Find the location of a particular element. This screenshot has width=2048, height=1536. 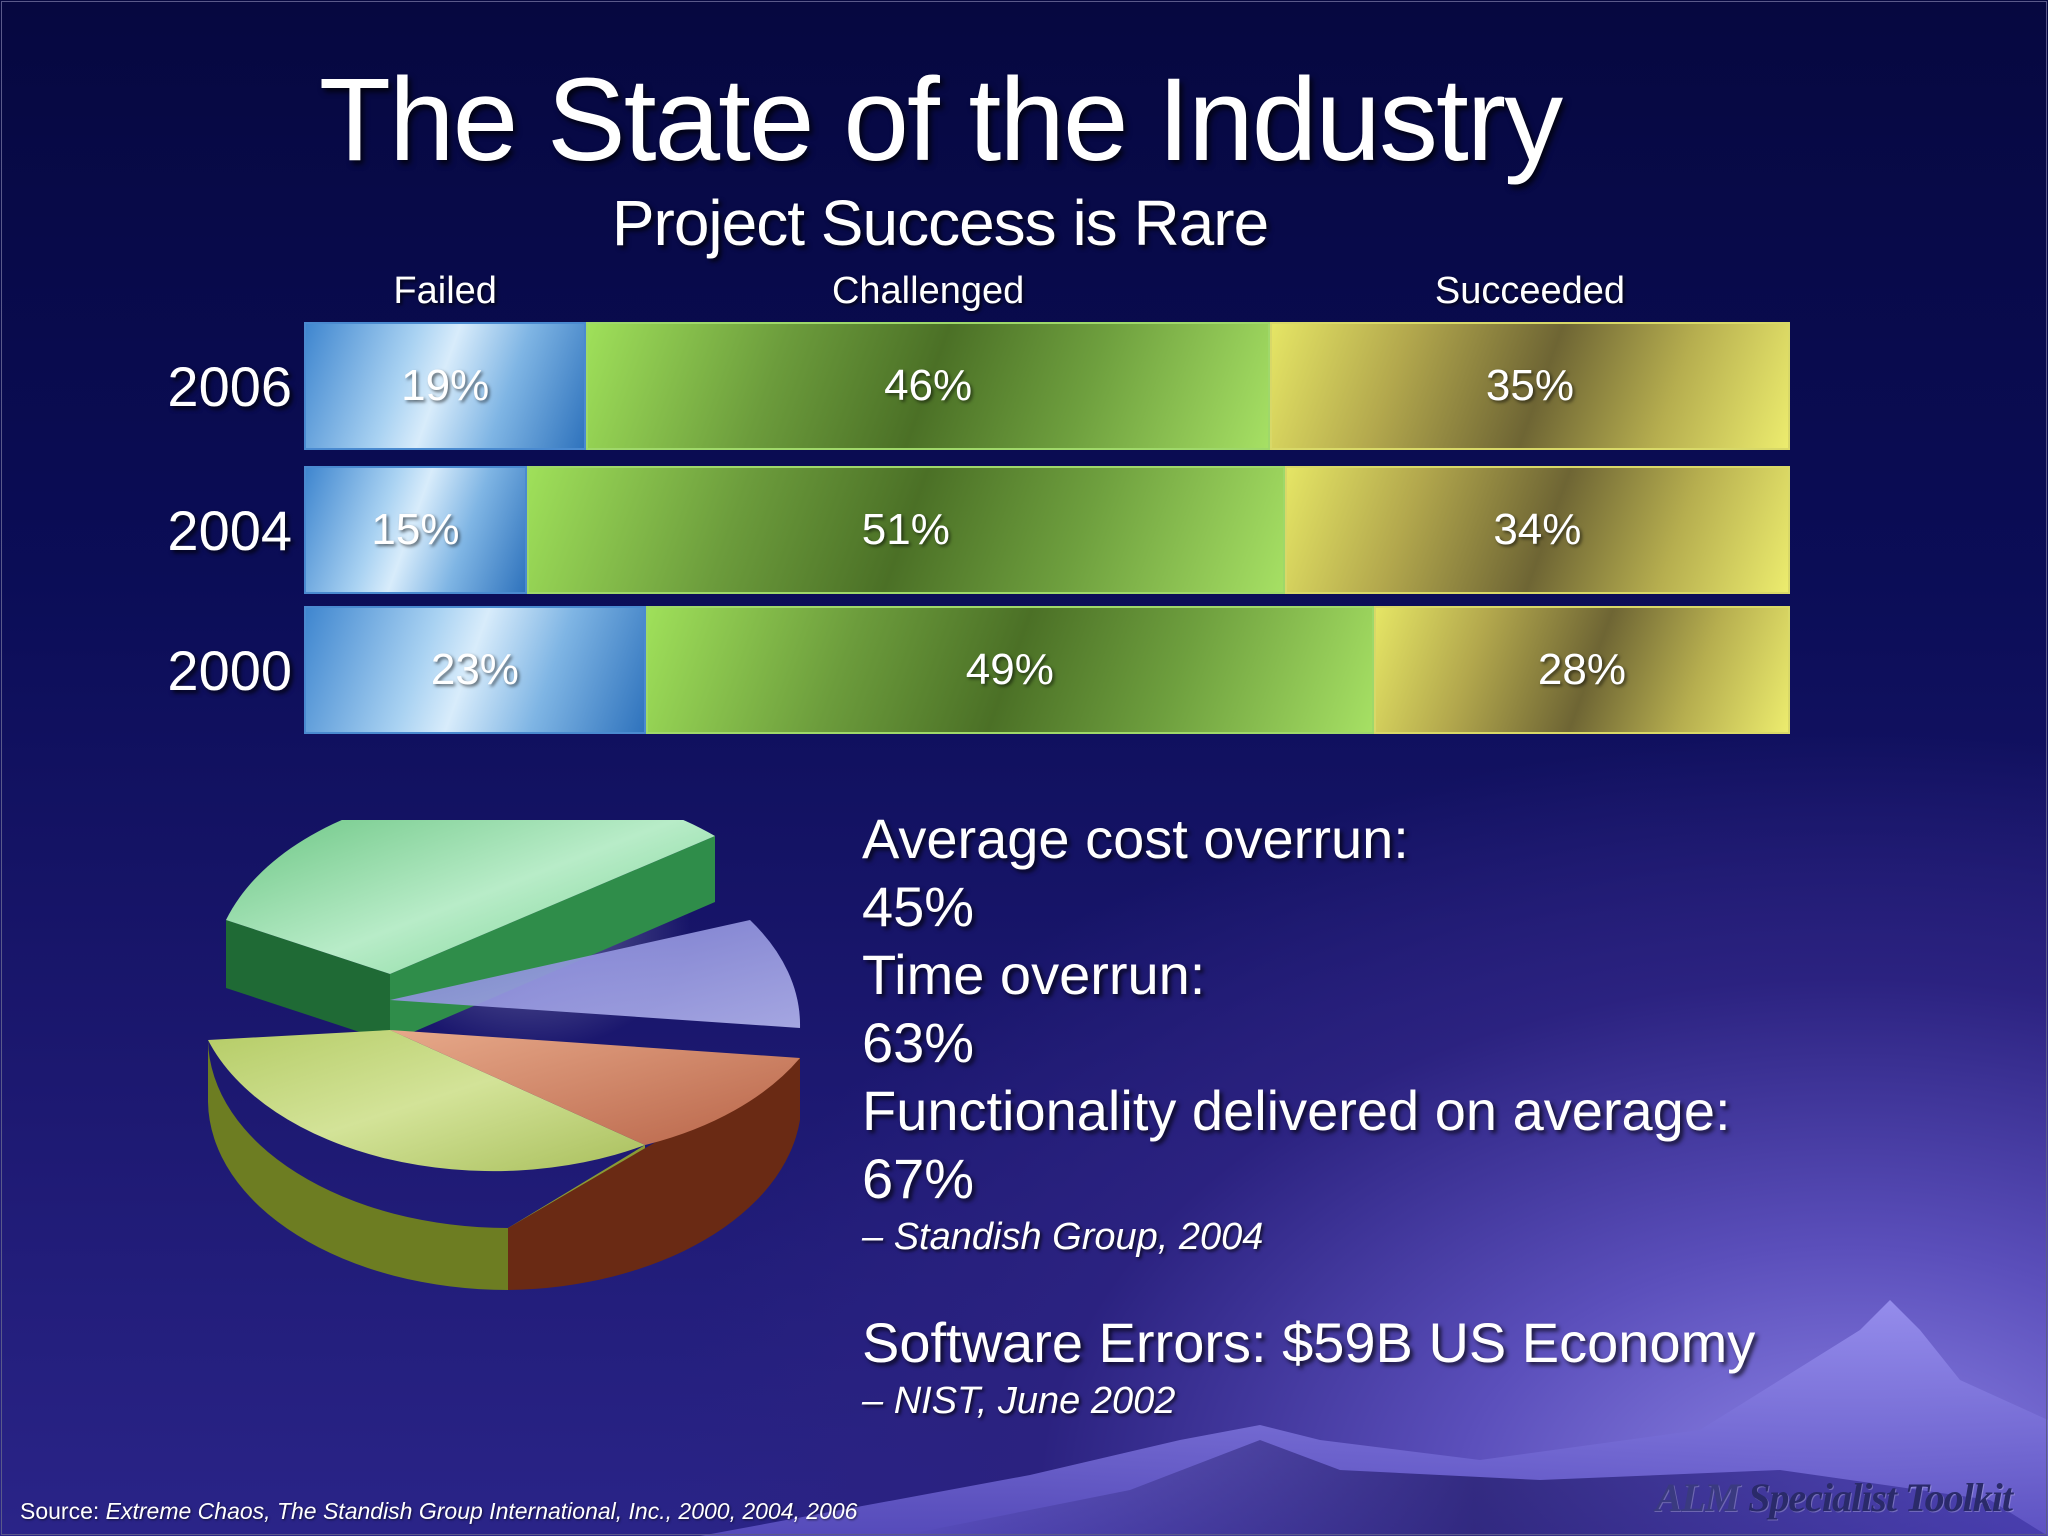

time-overrun-label: Time overrun: is located at coordinates (1034, 974).